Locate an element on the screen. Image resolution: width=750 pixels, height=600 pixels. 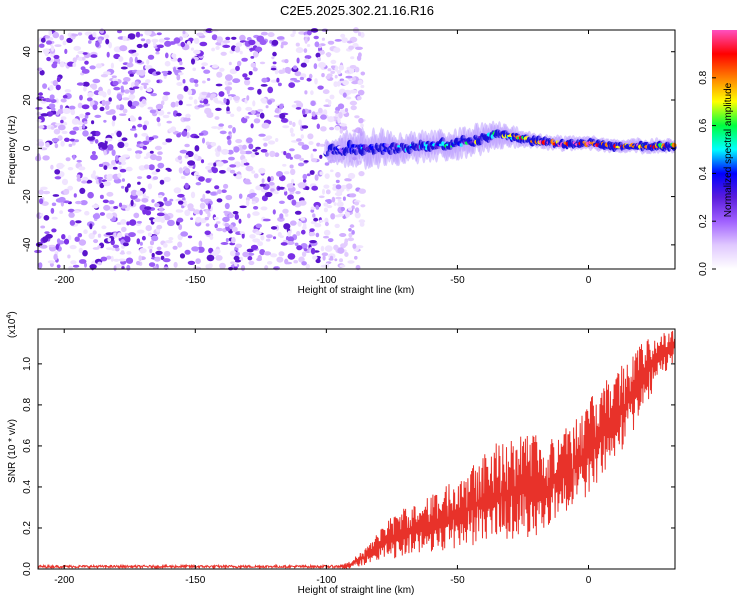
spectrogram-ytick-label: 0 is located at coordinates (27, 148).